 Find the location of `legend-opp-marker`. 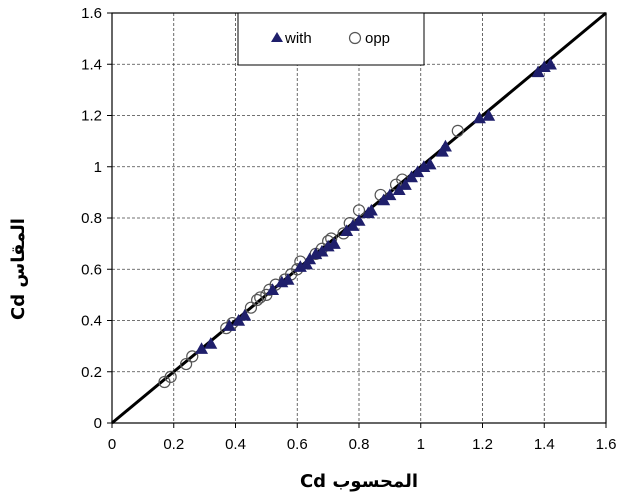

legend-opp-marker is located at coordinates (355, 38).